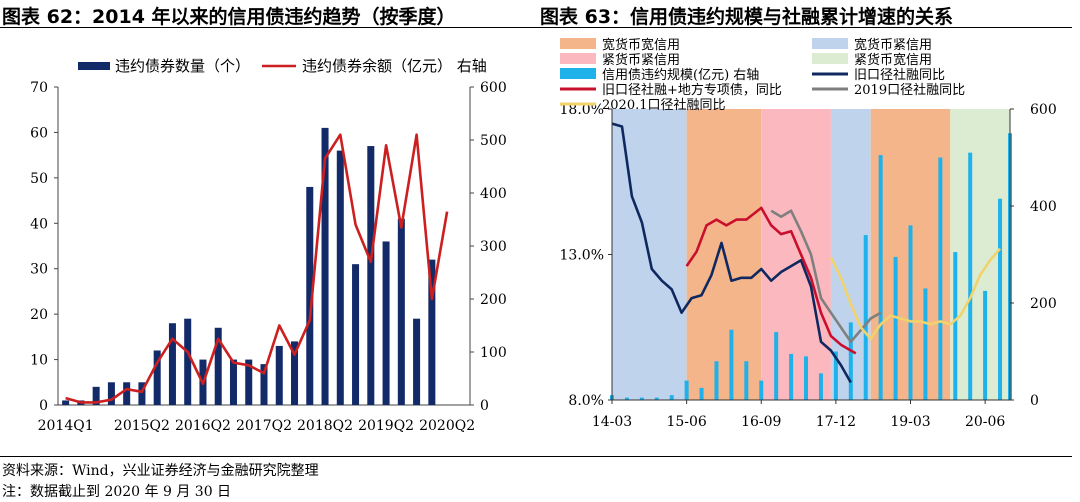 The height and width of the screenshot is (502, 1080). What do you see at coordinates (493, 141) in the screenshot?
I see `right-tick-label: 500` at bounding box center [493, 141].